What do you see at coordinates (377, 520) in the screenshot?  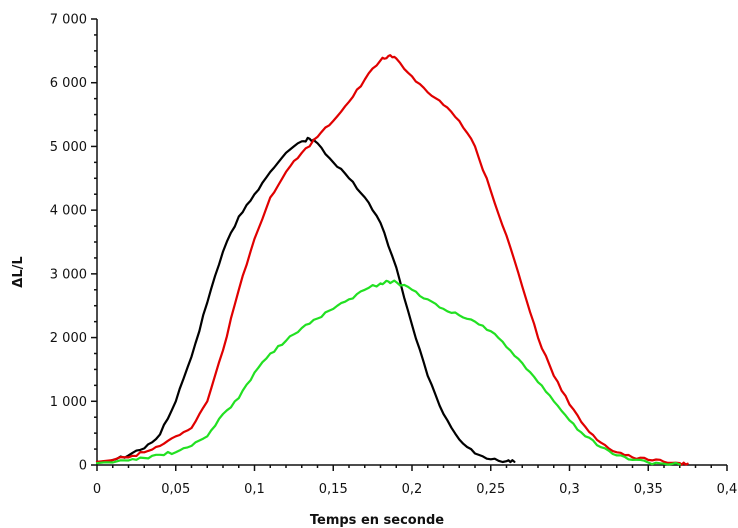 I see `x-axis-title: Temps en seconde` at bounding box center [377, 520].